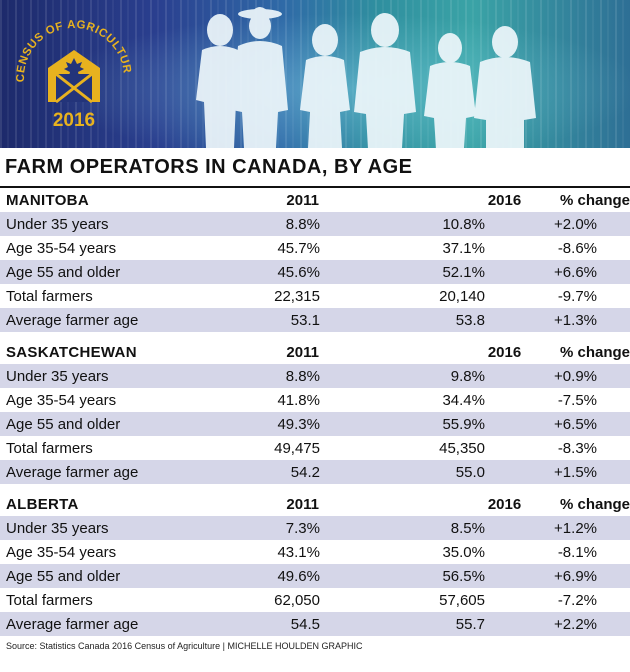  What do you see at coordinates (463, 248) in the screenshot?
I see `value-2016: 37.1%` at bounding box center [463, 248].